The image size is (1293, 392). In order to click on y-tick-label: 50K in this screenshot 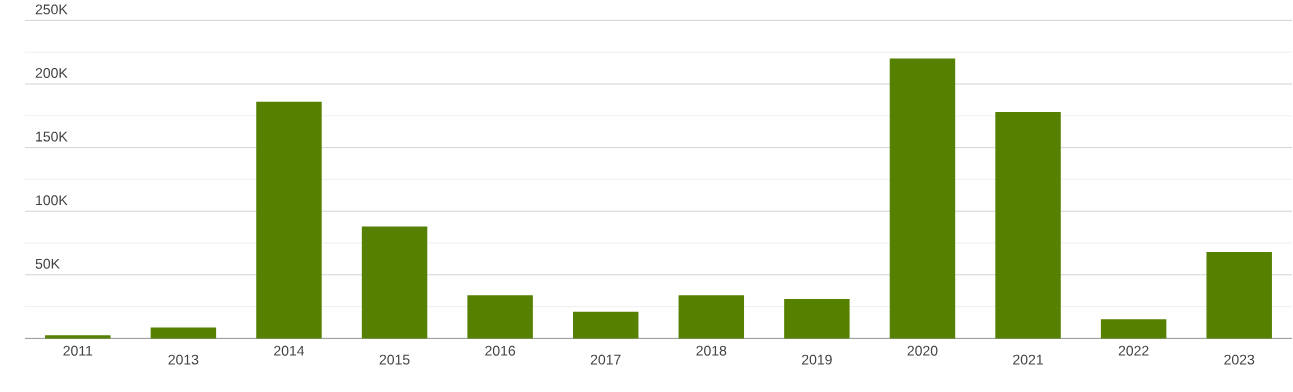, I will do `click(47, 263)`.